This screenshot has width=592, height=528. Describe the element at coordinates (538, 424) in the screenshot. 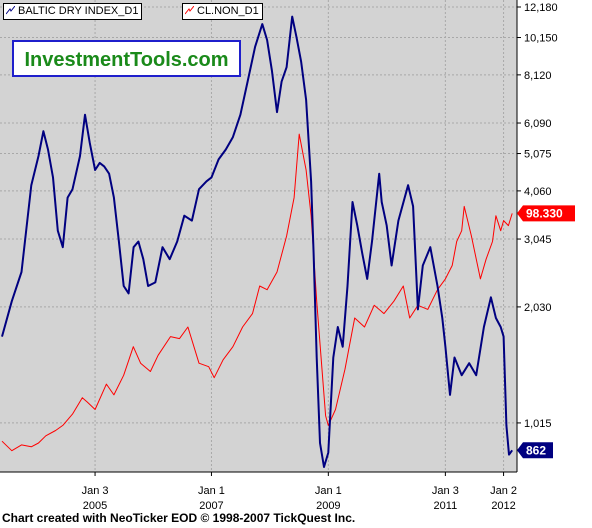

I see `y-tick-label: 1,015` at that location.